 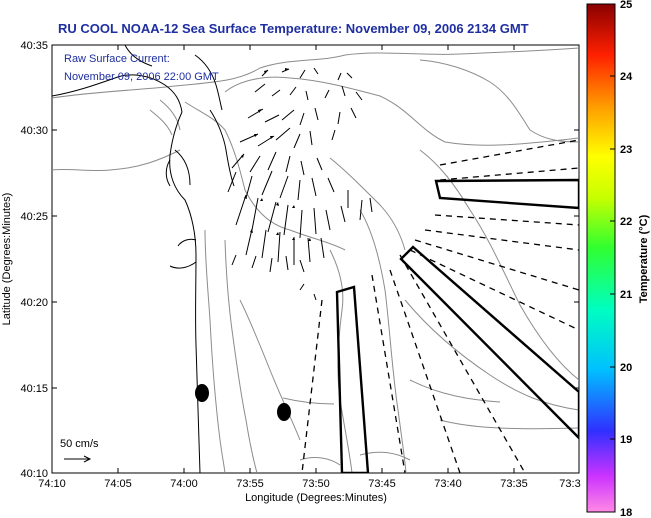 I want to click on colorbar-tick-label: 20, so click(x=626, y=368).